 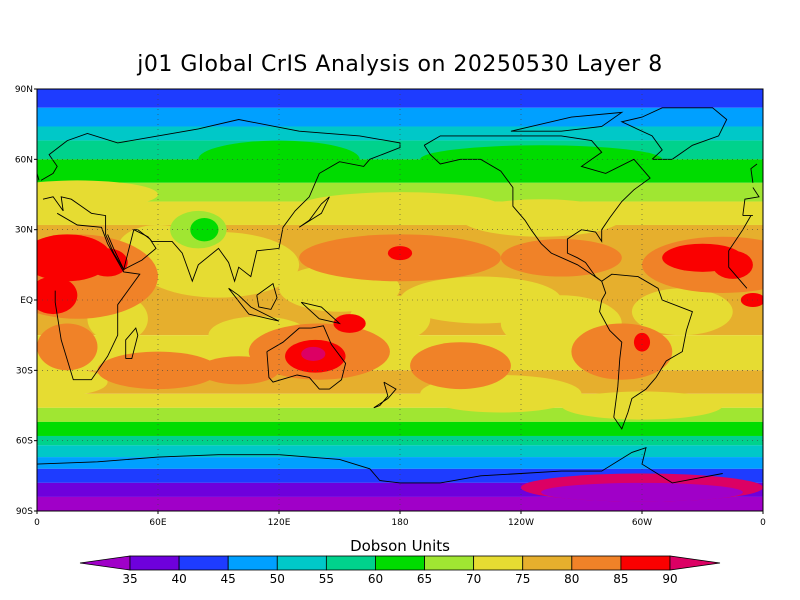 What do you see at coordinates (424, 579) in the screenshot?
I see `colorbar-label: 65` at bounding box center [424, 579].